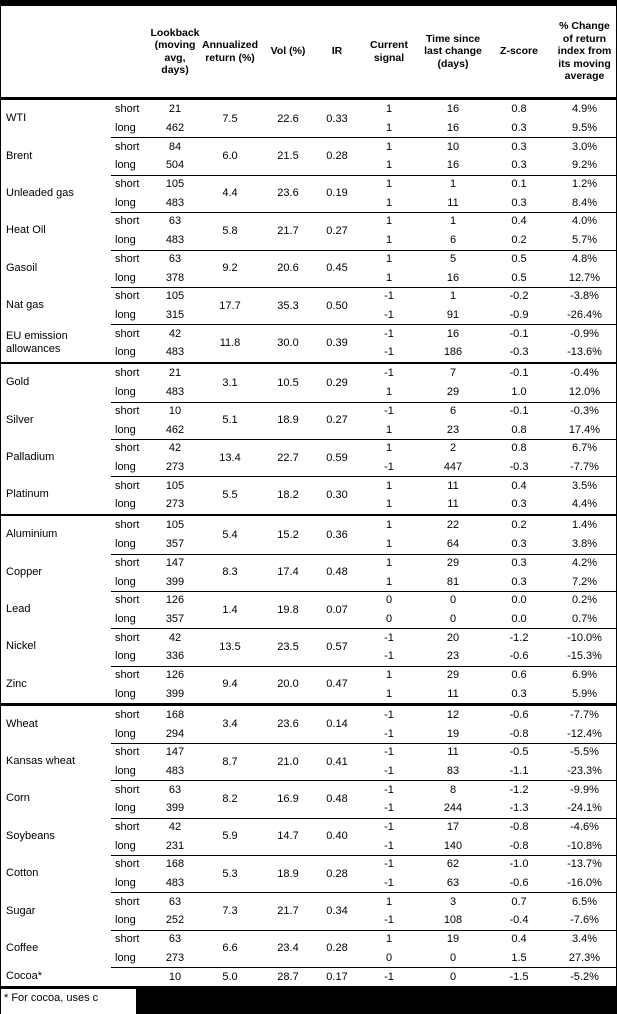 This screenshot has width=617, height=1014. Describe the element at coordinates (584, 240) in the screenshot. I see `pct-change-value: 5.7%` at that location.